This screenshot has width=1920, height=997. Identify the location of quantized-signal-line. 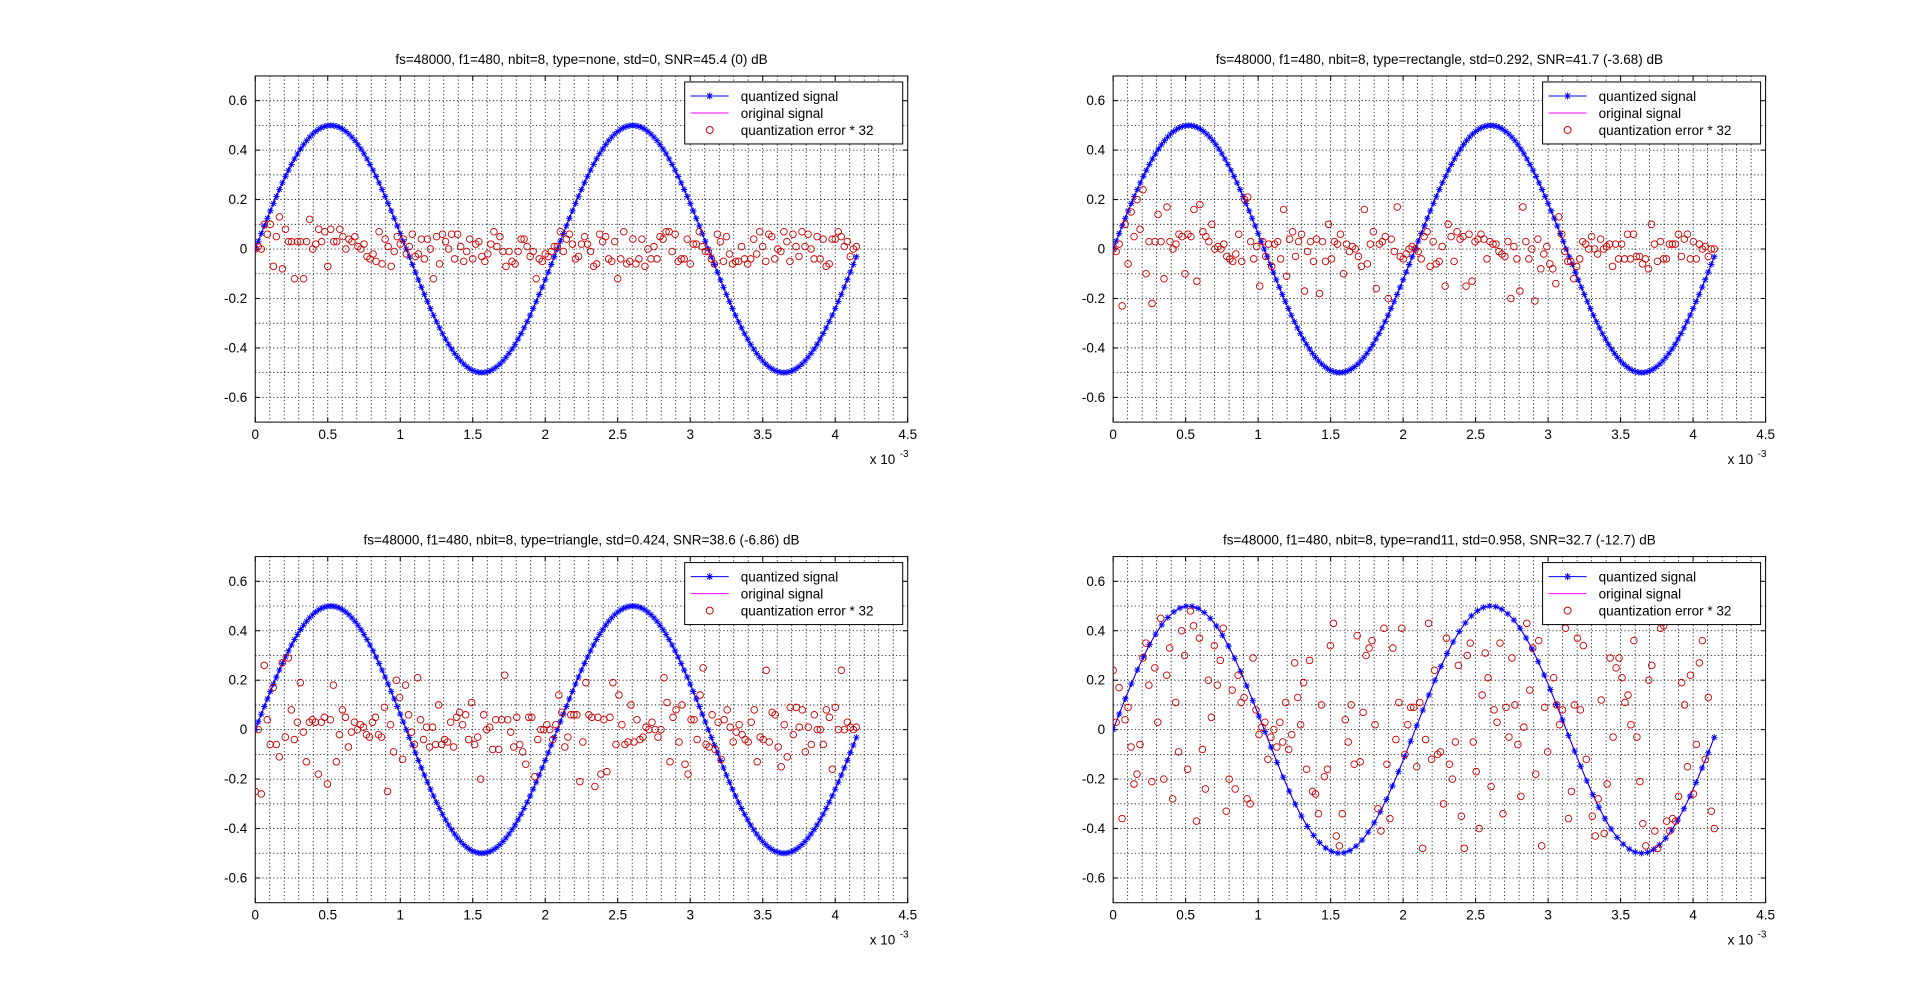
(1414, 729).